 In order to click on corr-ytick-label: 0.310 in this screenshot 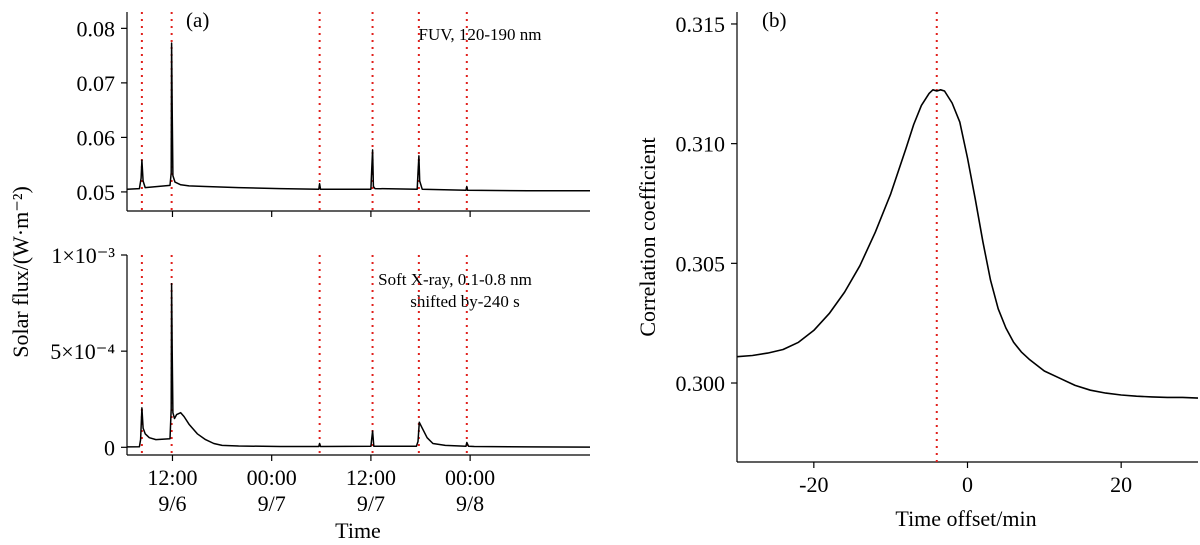, I will do `click(701, 144)`.